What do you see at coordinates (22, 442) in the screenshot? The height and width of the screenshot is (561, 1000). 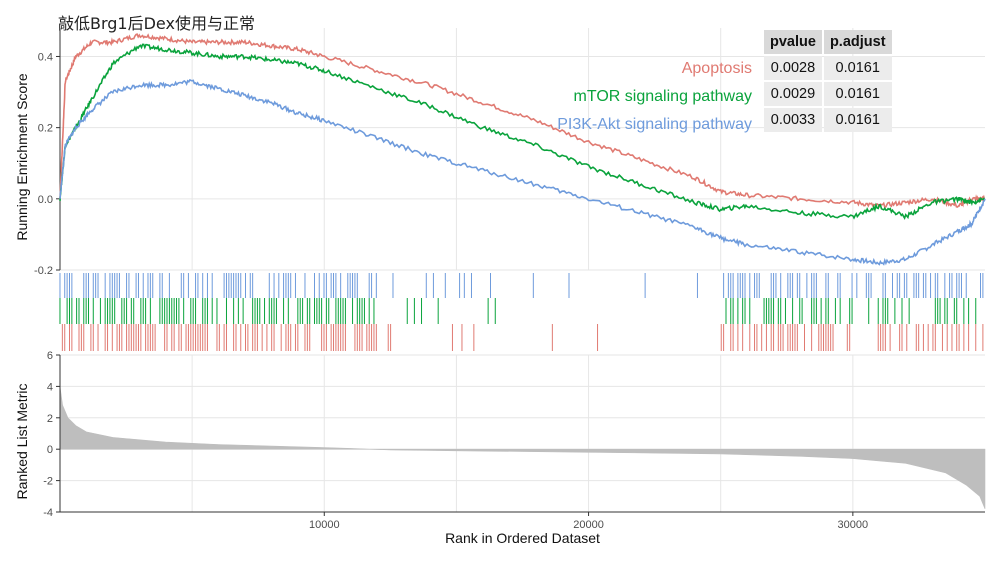 I see `metric-y-axis-title: Ranked List Metric` at bounding box center [22, 442].